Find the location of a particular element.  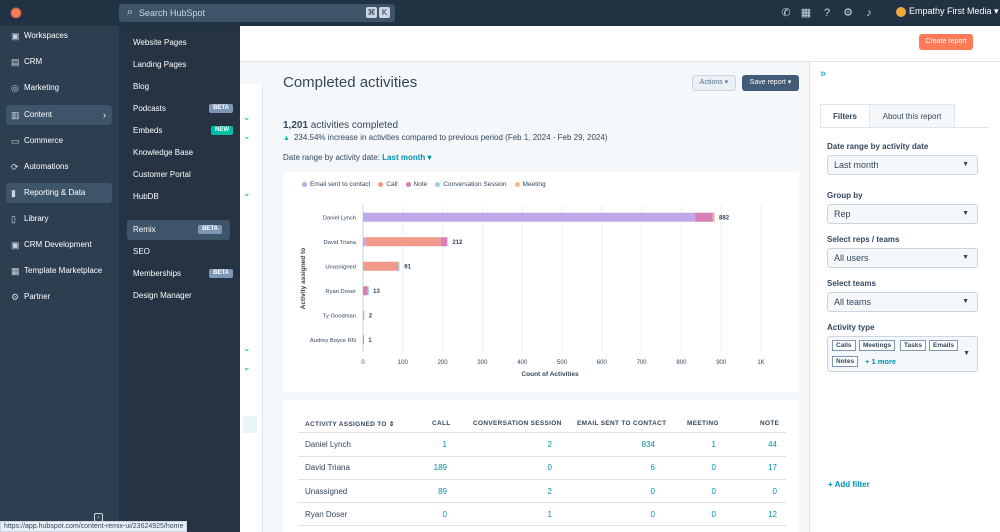

flyout-design-manager: Design Manager is located at coordinates (184, 296).